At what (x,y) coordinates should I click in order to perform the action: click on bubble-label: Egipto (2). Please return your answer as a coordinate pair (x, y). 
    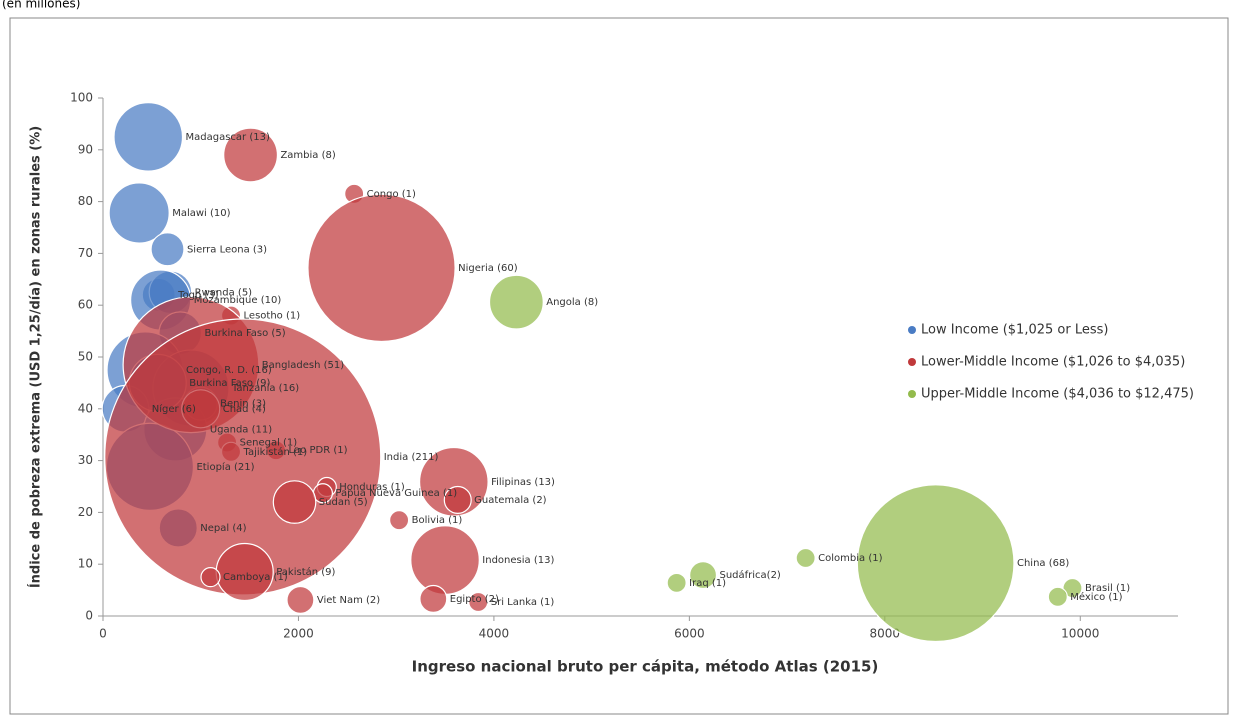
    Looking at the image, I should click on (474, 599).